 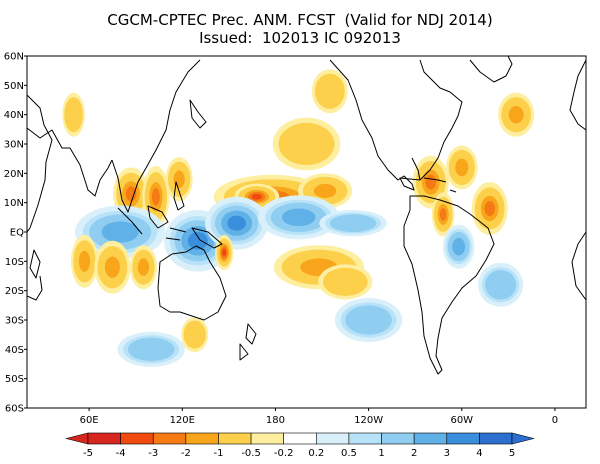 What do you see at coordinates (443, 214) in the screenshot?
I see `anomaly-n-south-america-positive-lvl3` at bounding box center [443, 214].